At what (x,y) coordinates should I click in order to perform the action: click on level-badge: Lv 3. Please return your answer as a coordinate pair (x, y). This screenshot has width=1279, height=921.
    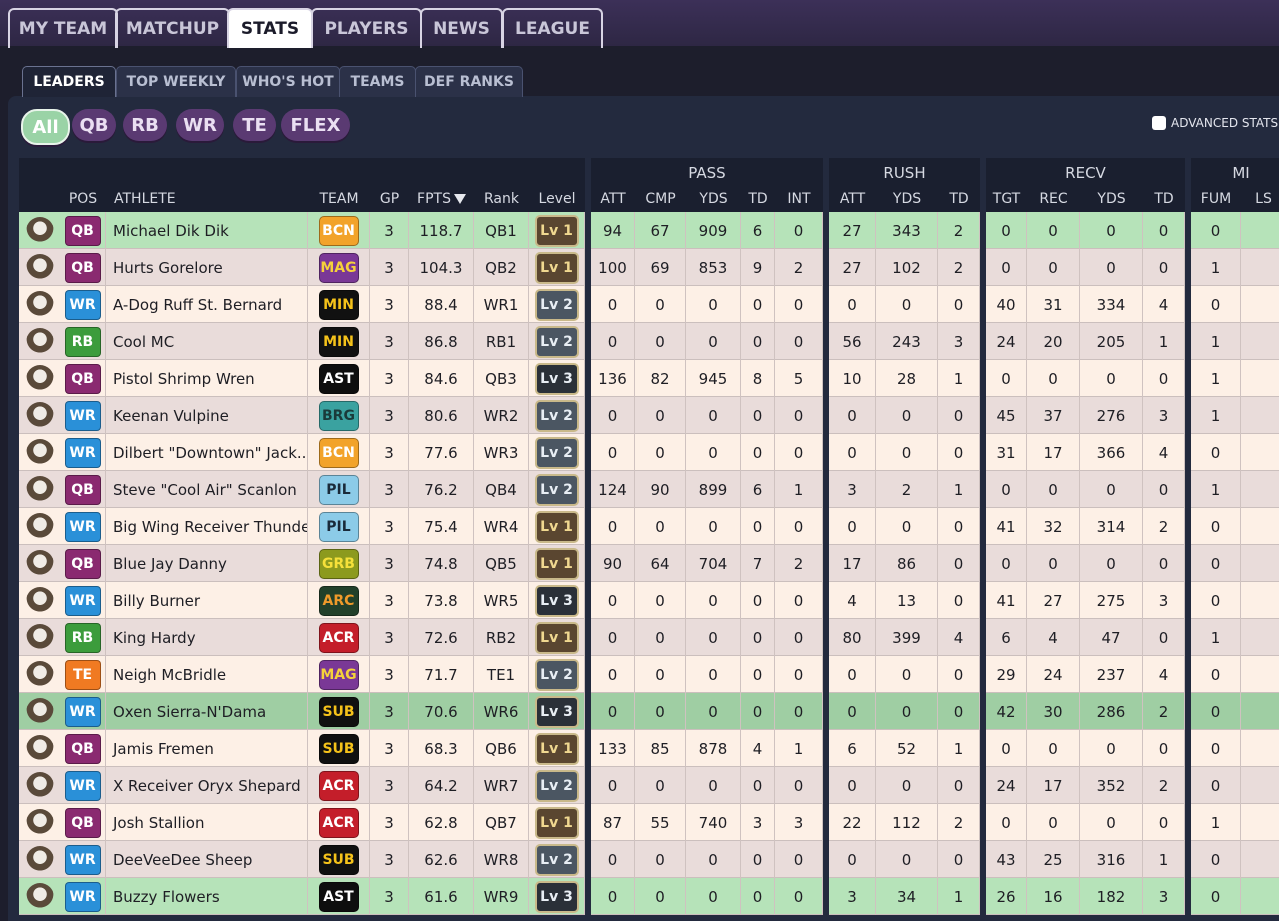
    Looking at the image, I should click on (556, 378).